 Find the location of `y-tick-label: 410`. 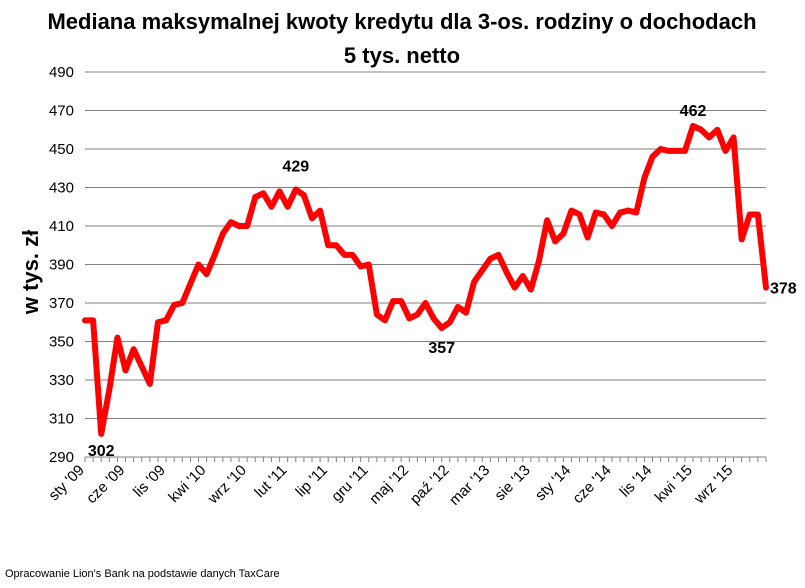

y-tick-label: 410 is located at coordinates (61, 226).